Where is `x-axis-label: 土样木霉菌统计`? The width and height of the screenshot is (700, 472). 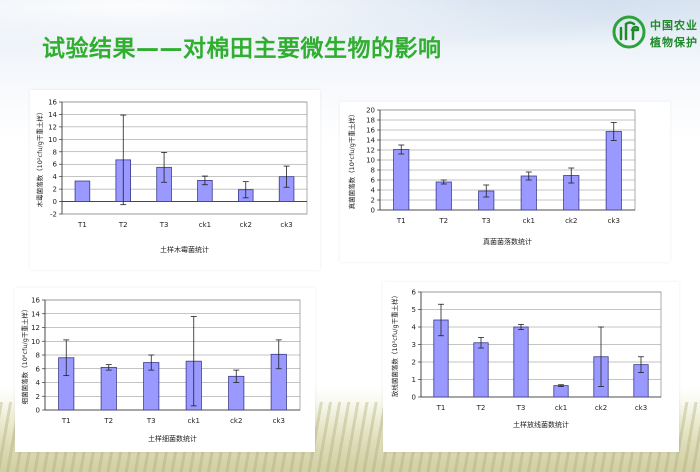 x-axis-label: 土样木霉菌统计 is located at coordinates (184, 249).